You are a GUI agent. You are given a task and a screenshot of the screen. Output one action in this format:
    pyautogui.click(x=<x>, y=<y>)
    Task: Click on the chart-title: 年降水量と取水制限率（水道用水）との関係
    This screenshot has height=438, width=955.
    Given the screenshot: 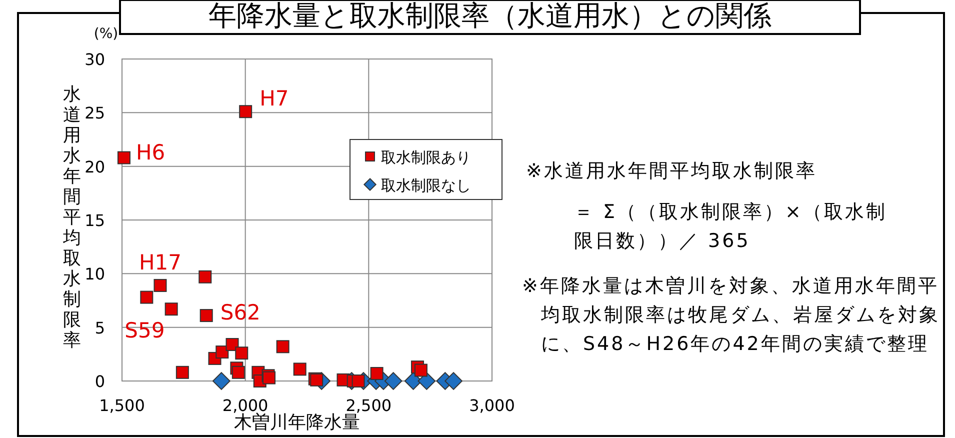 What is the action you would take?
    pyautogui.click(x=490, y=16)
    